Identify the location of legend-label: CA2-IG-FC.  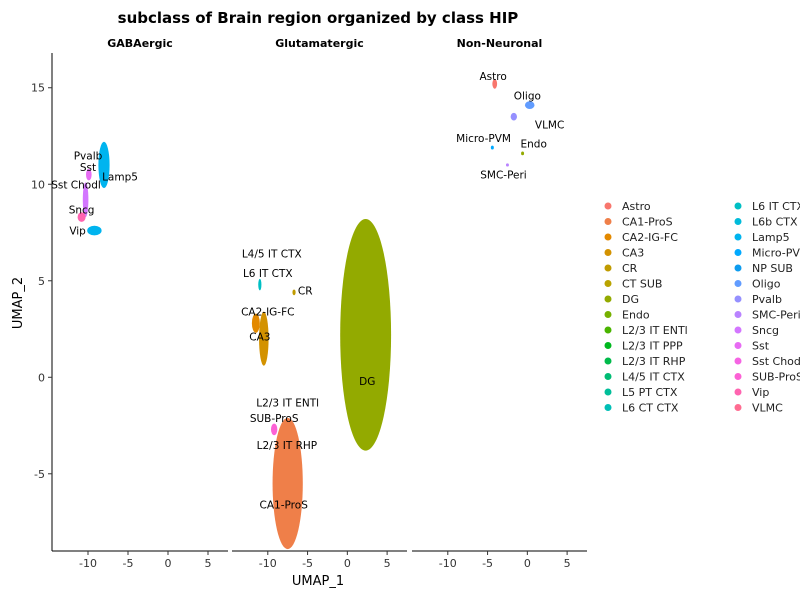
(650, 237).